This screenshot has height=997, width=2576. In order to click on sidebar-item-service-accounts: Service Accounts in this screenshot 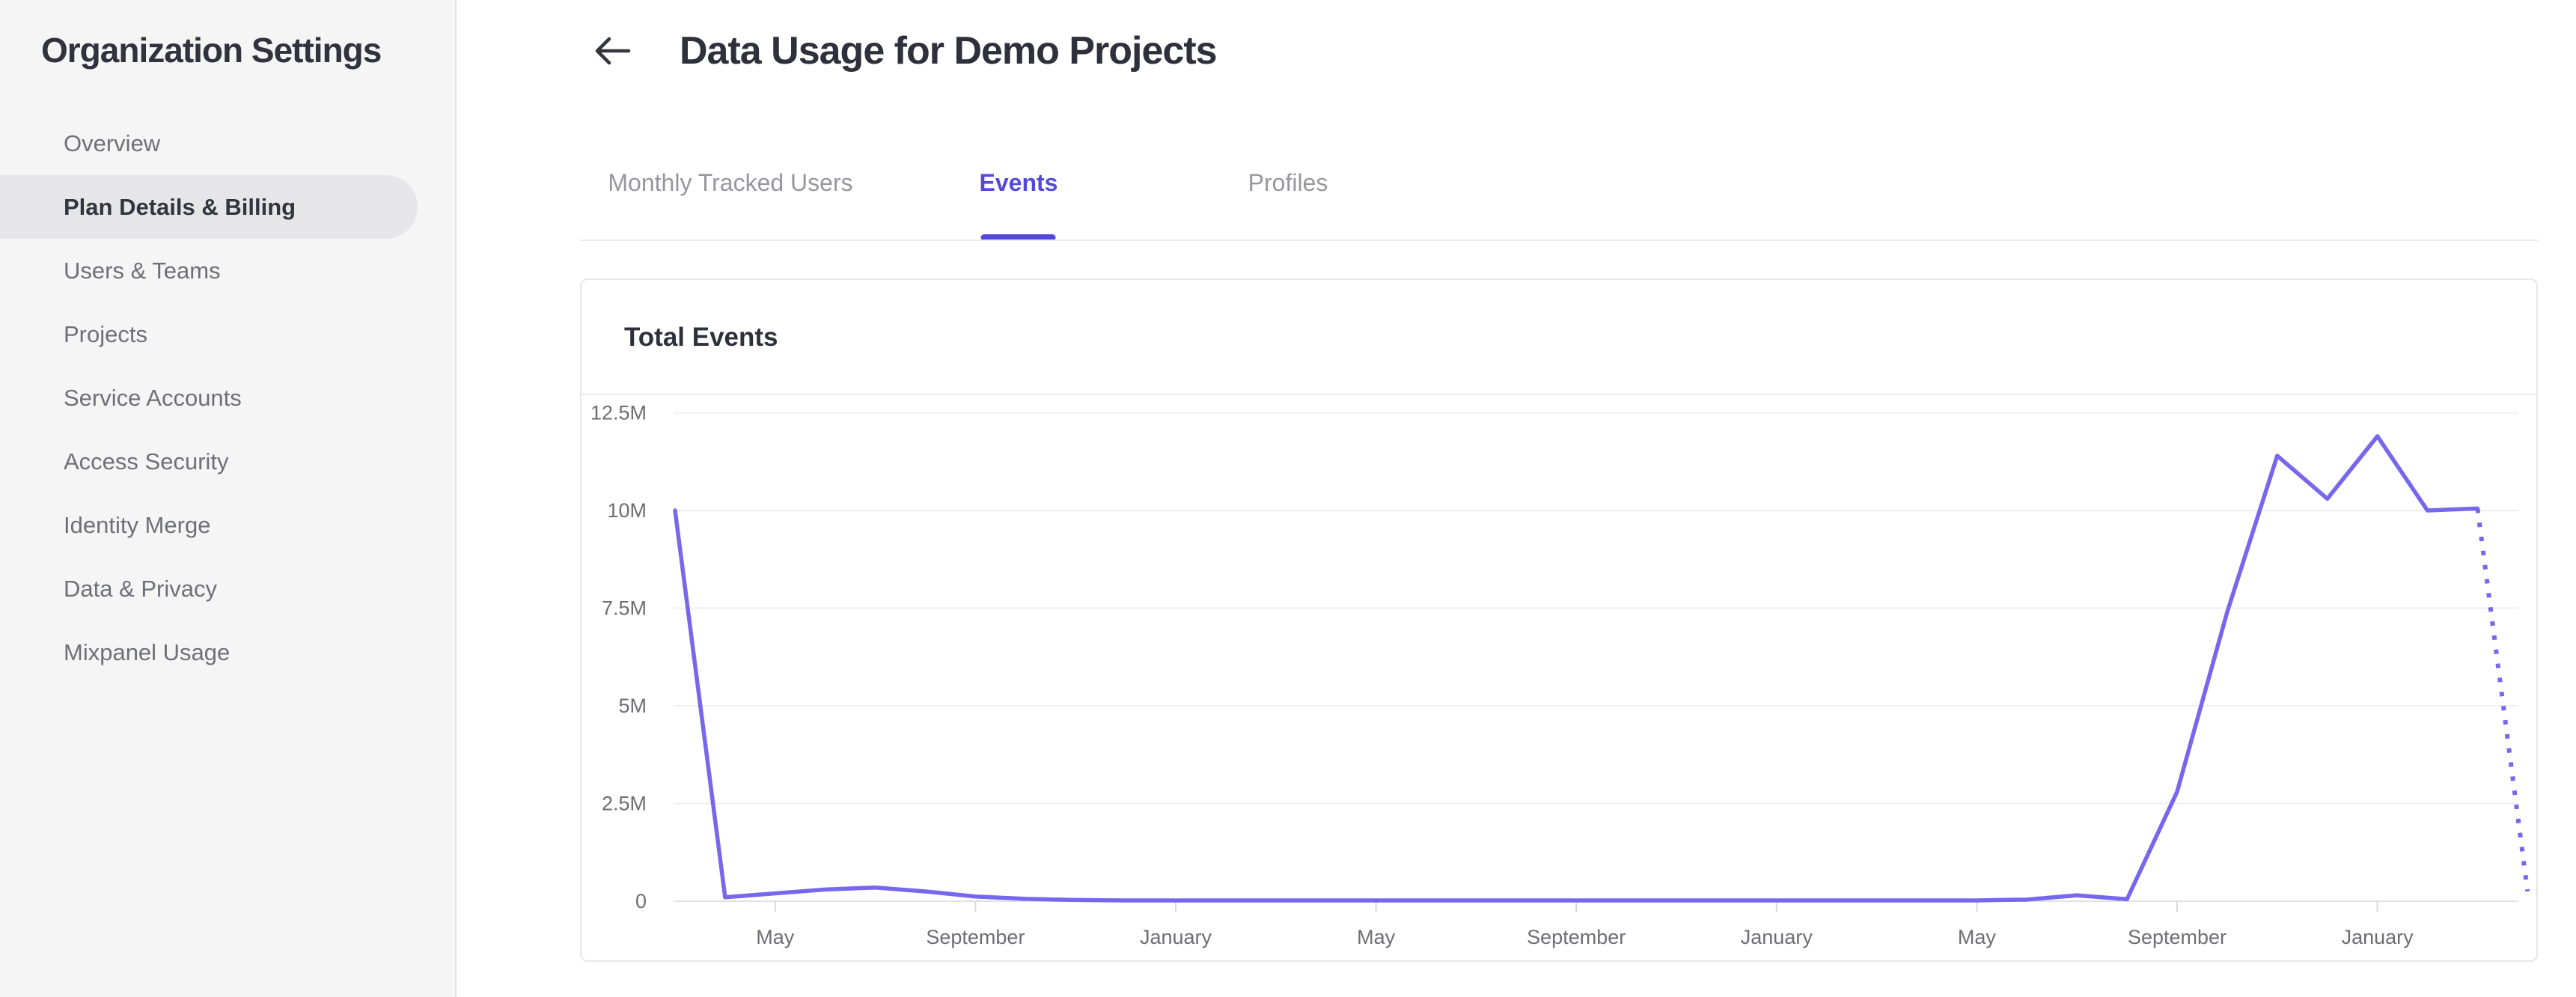, I will do `click(209, 398)`.